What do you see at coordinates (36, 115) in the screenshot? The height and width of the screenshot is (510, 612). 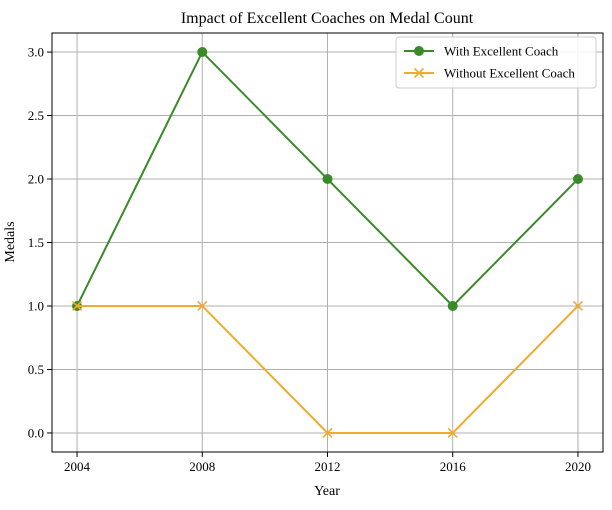 I see `y-tick-label: 2.5` at bounding box center [36, 115].